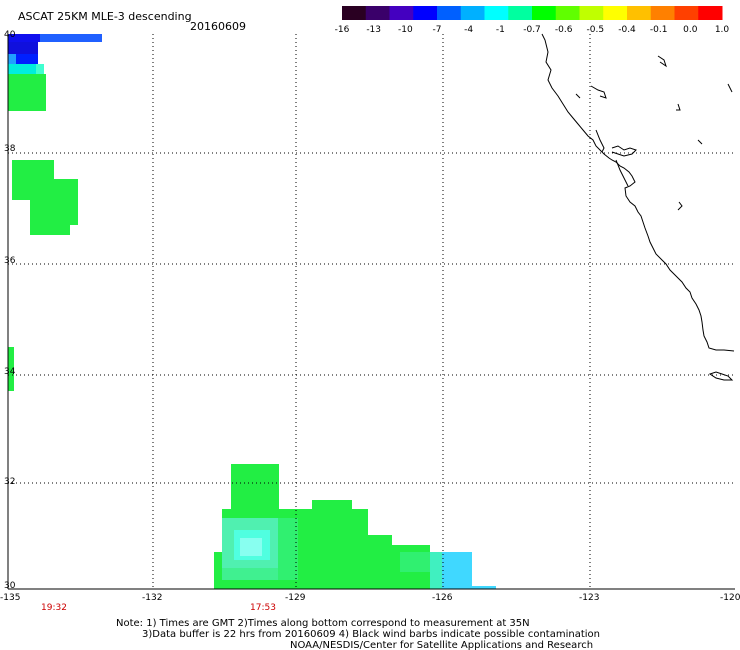 This screenshot has height=650, width=740. Describe the element at coordinates (54, 608) in the screenshot. I see `pass-time-label: 19:32` at that location.